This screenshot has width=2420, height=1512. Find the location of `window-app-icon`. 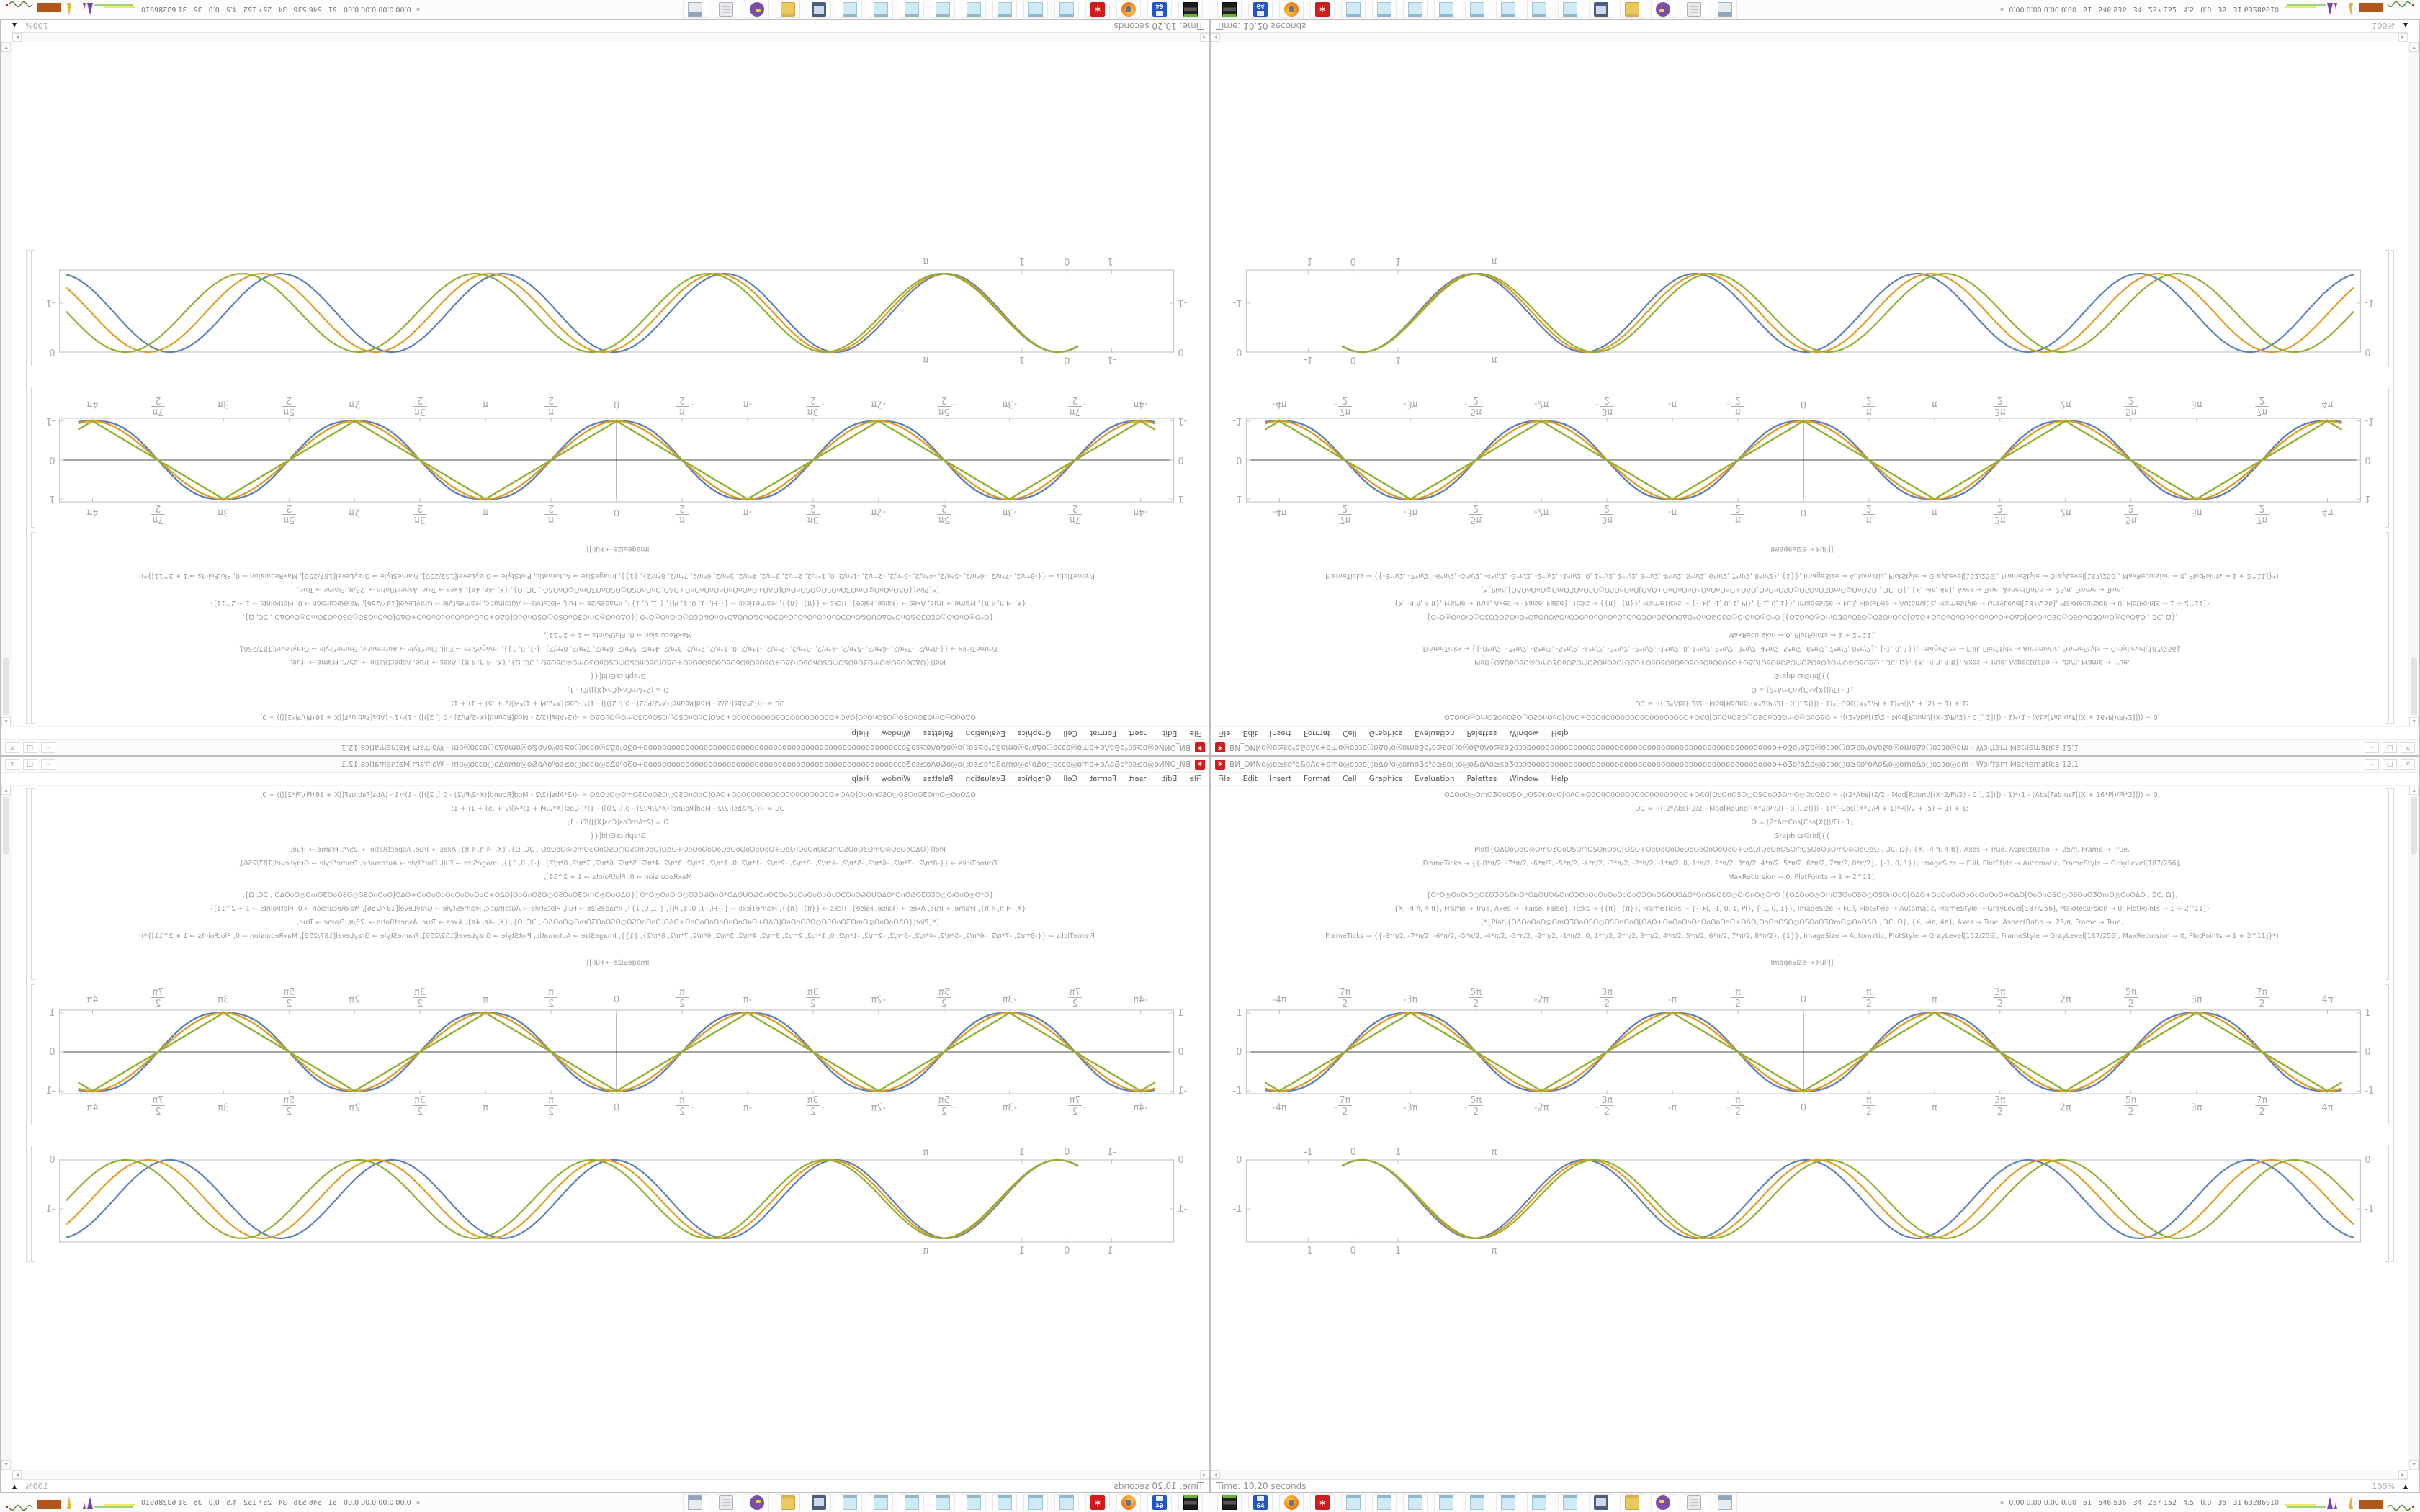

window-app-icon is located at coordinates (695, 9).